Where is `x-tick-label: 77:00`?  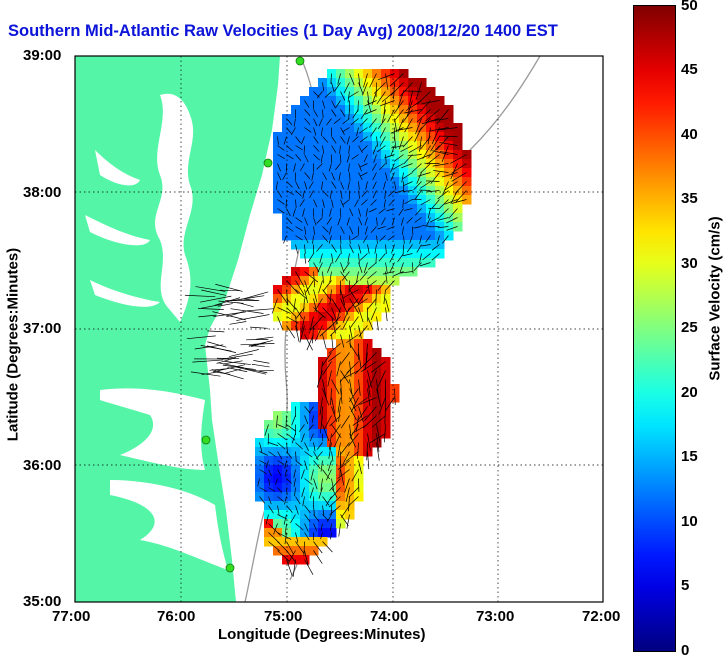
x-tick-label: 77:00 is located at coordinates (71, 616).